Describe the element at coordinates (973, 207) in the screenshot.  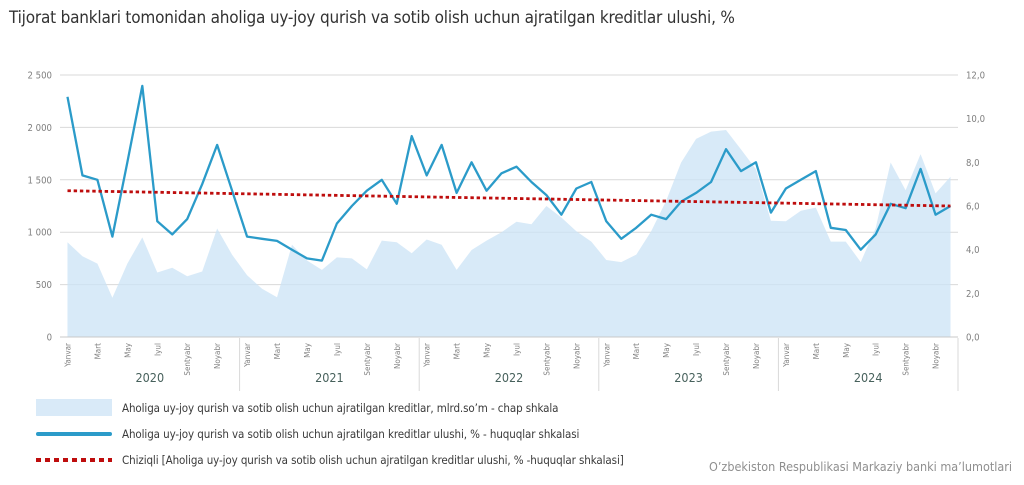
I see `right-axis-tick: 6,0` at that location.